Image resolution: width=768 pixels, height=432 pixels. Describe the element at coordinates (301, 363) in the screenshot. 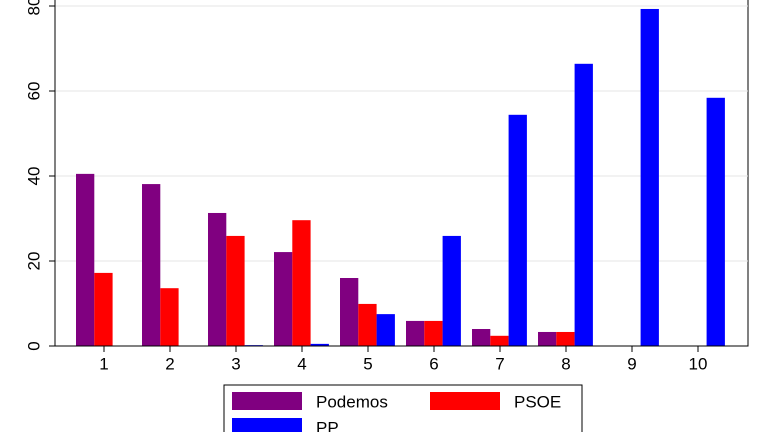

I see `x-tick-label: 4` at that location.